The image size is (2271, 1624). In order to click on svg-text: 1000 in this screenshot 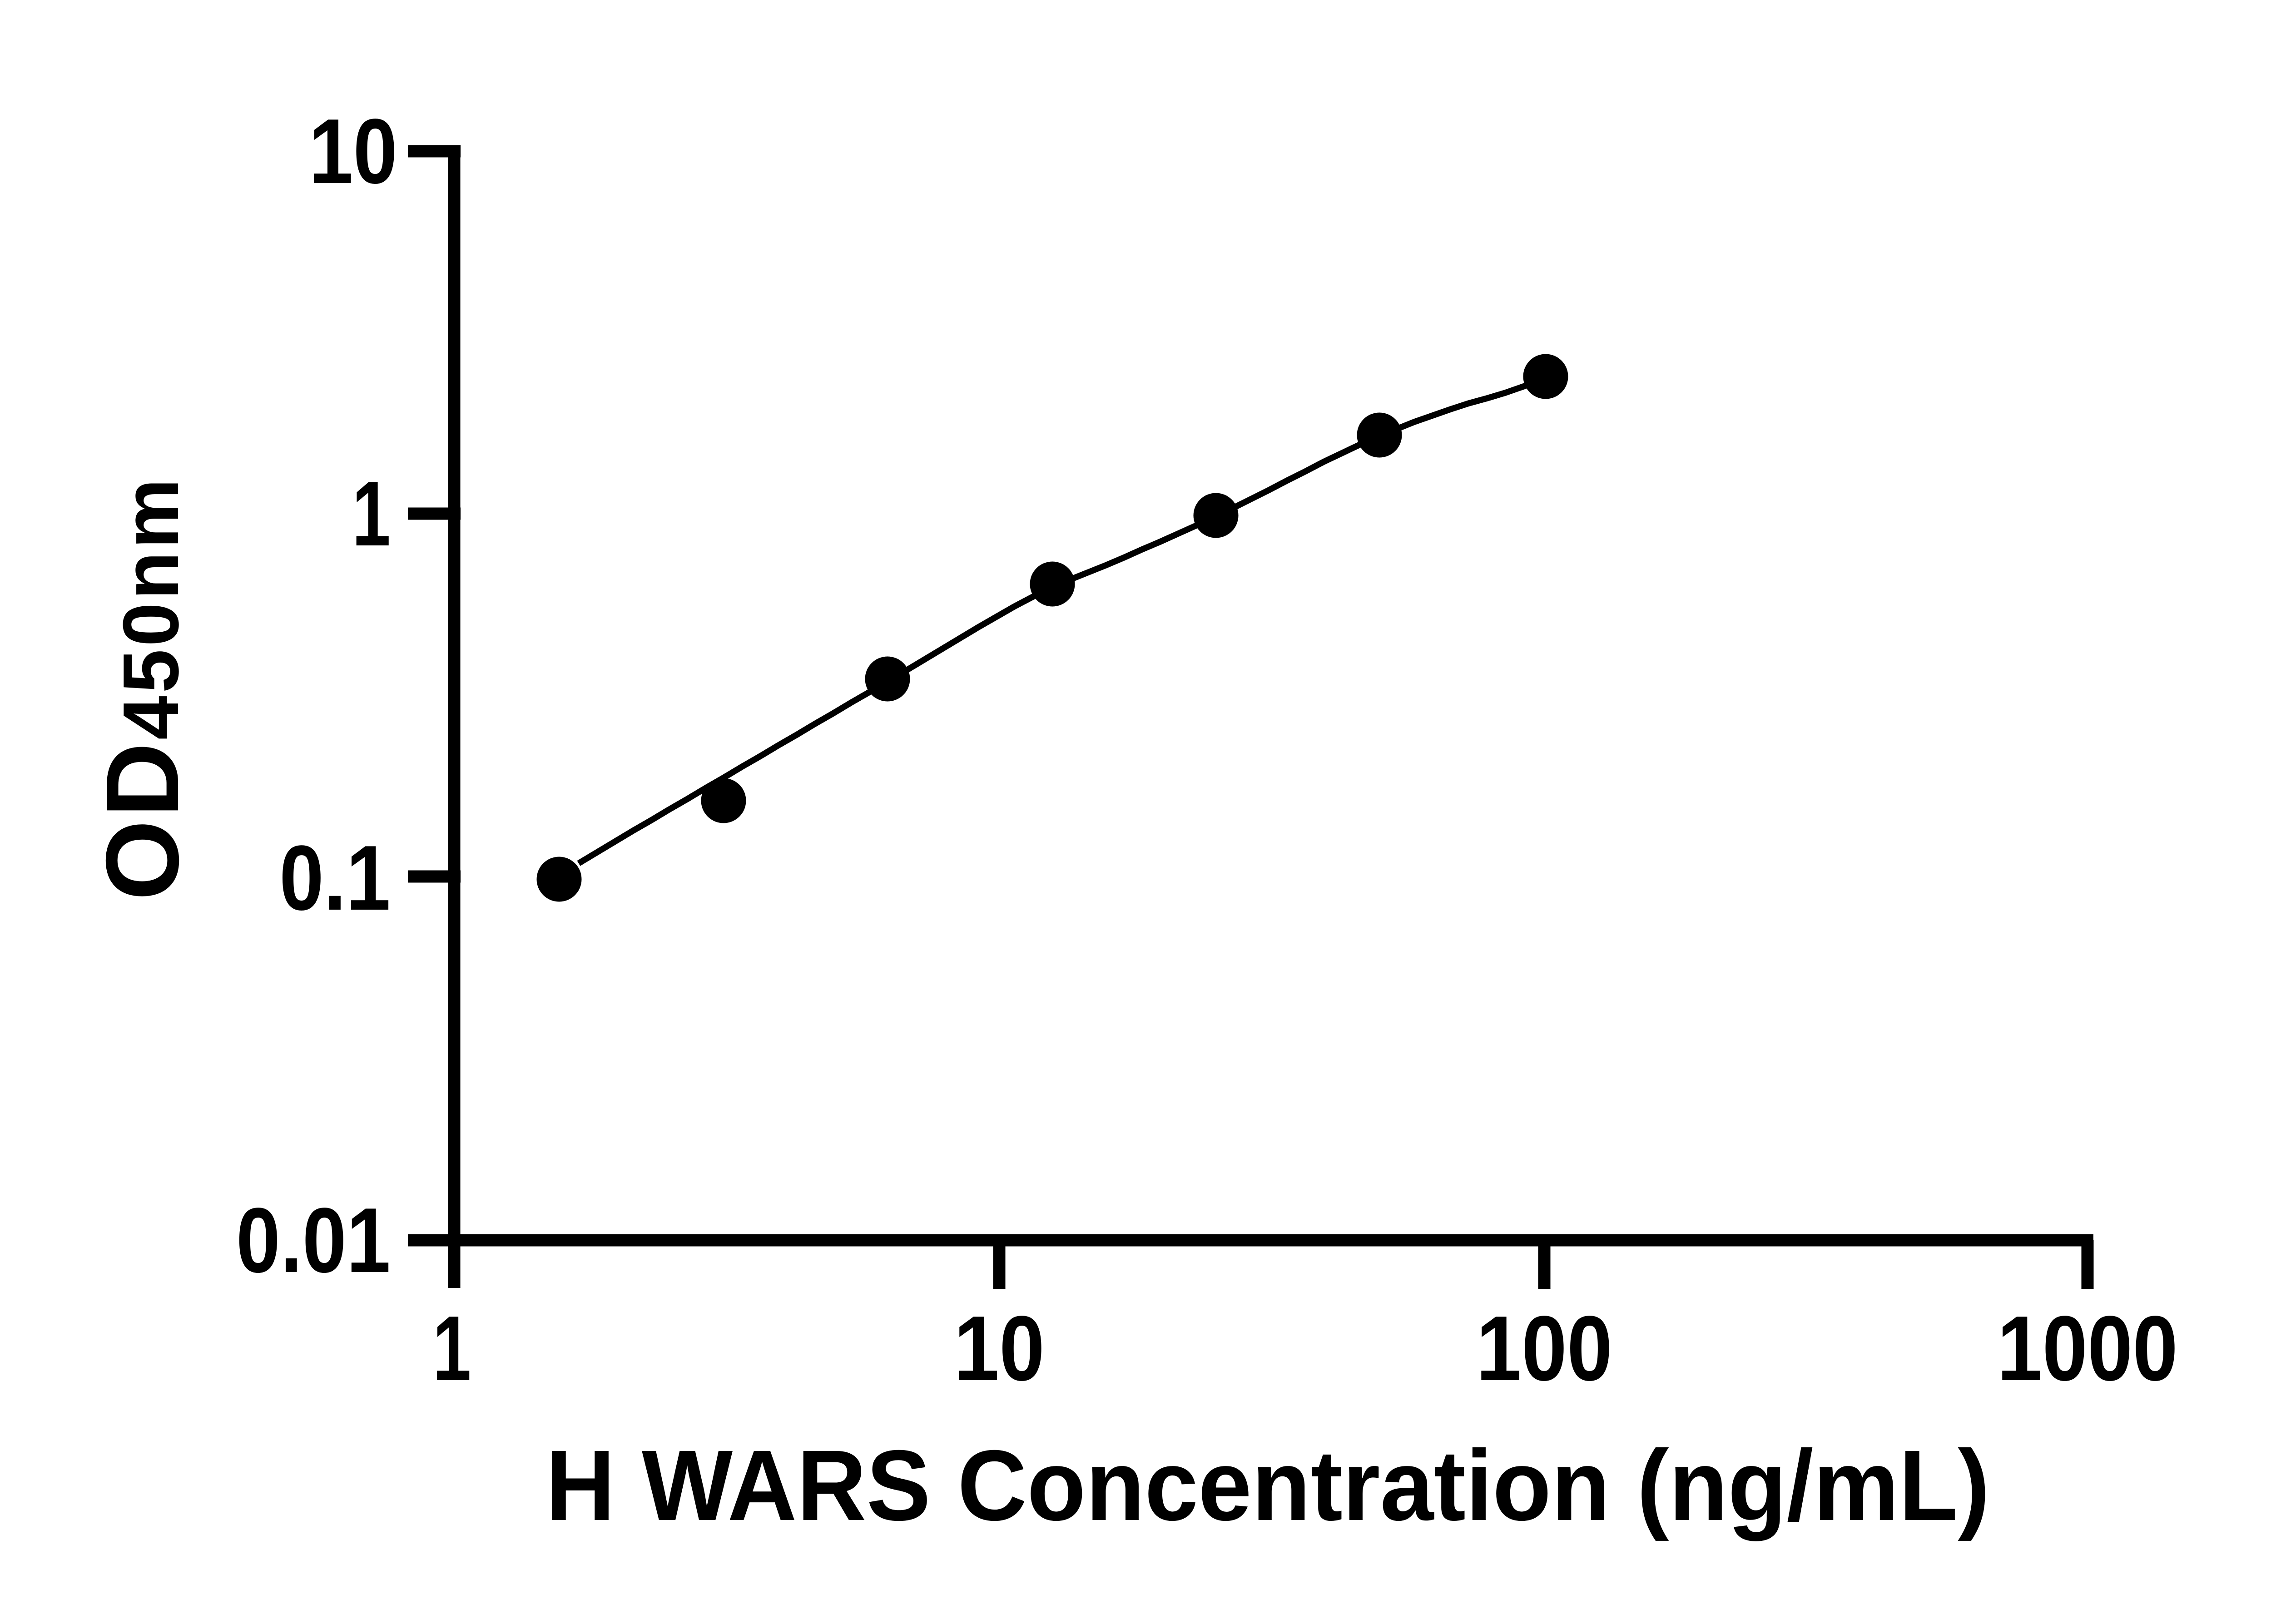, I will do `click(2087, 1348)`.